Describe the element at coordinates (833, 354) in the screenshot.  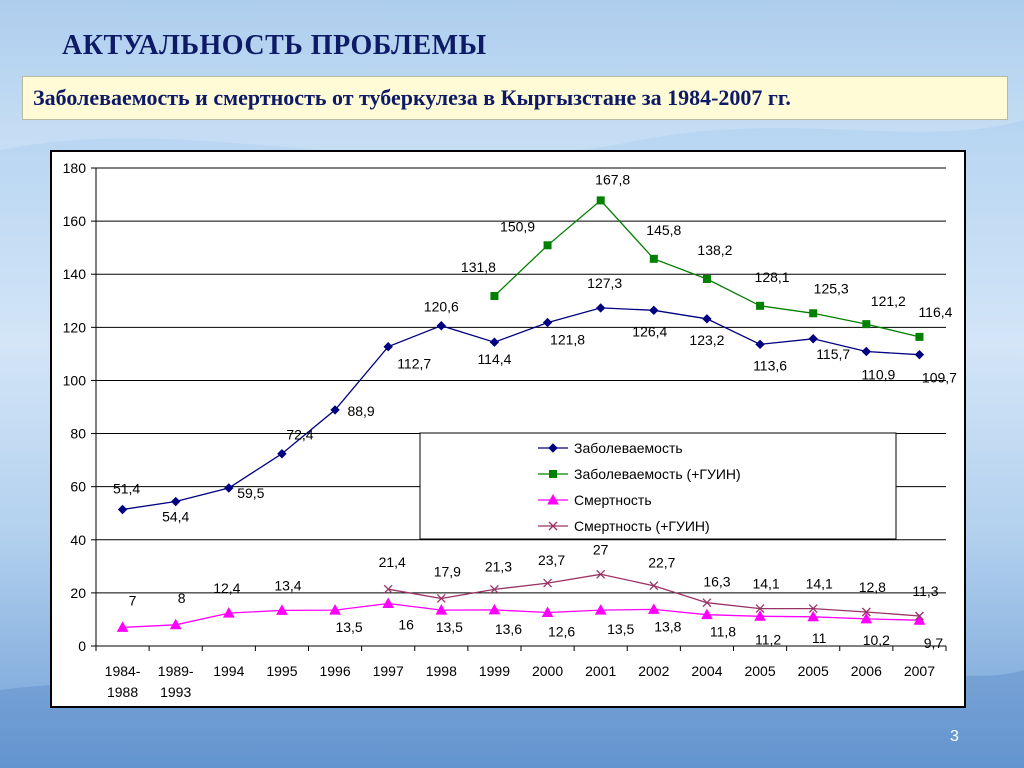
I see `data-label: 115,7` at that location.